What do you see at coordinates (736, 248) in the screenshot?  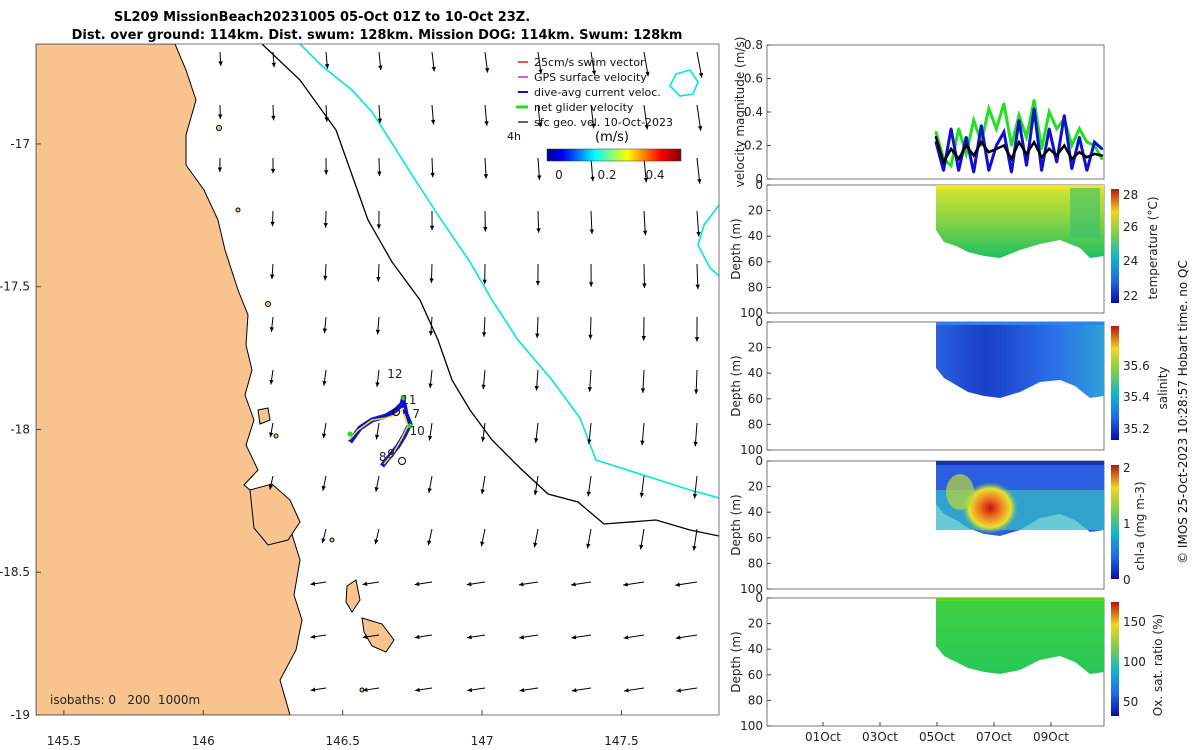 I see `temperature-ylabel: Depth (m)` at bounding box center [736, 248].